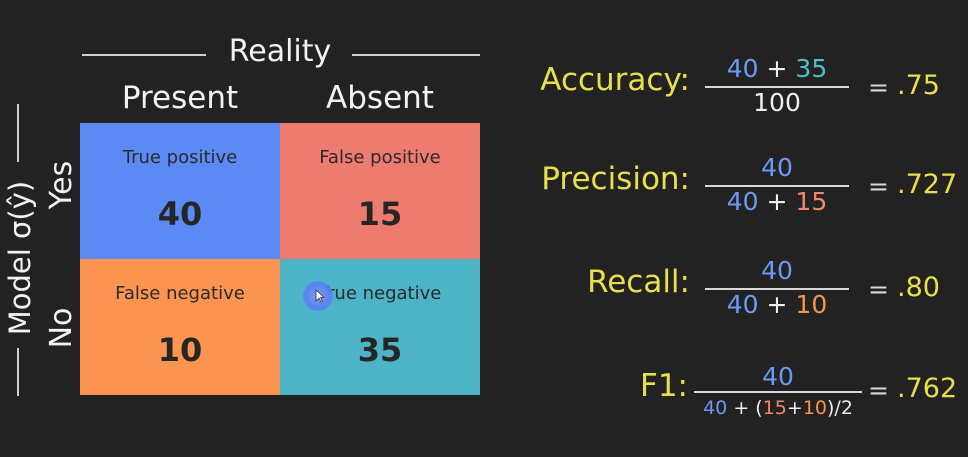 The image size is (968, 457). What do you see at coordinates (144, 55) in the screenshot?
I see `reality-rule-left` at bounding box center [144, 55].